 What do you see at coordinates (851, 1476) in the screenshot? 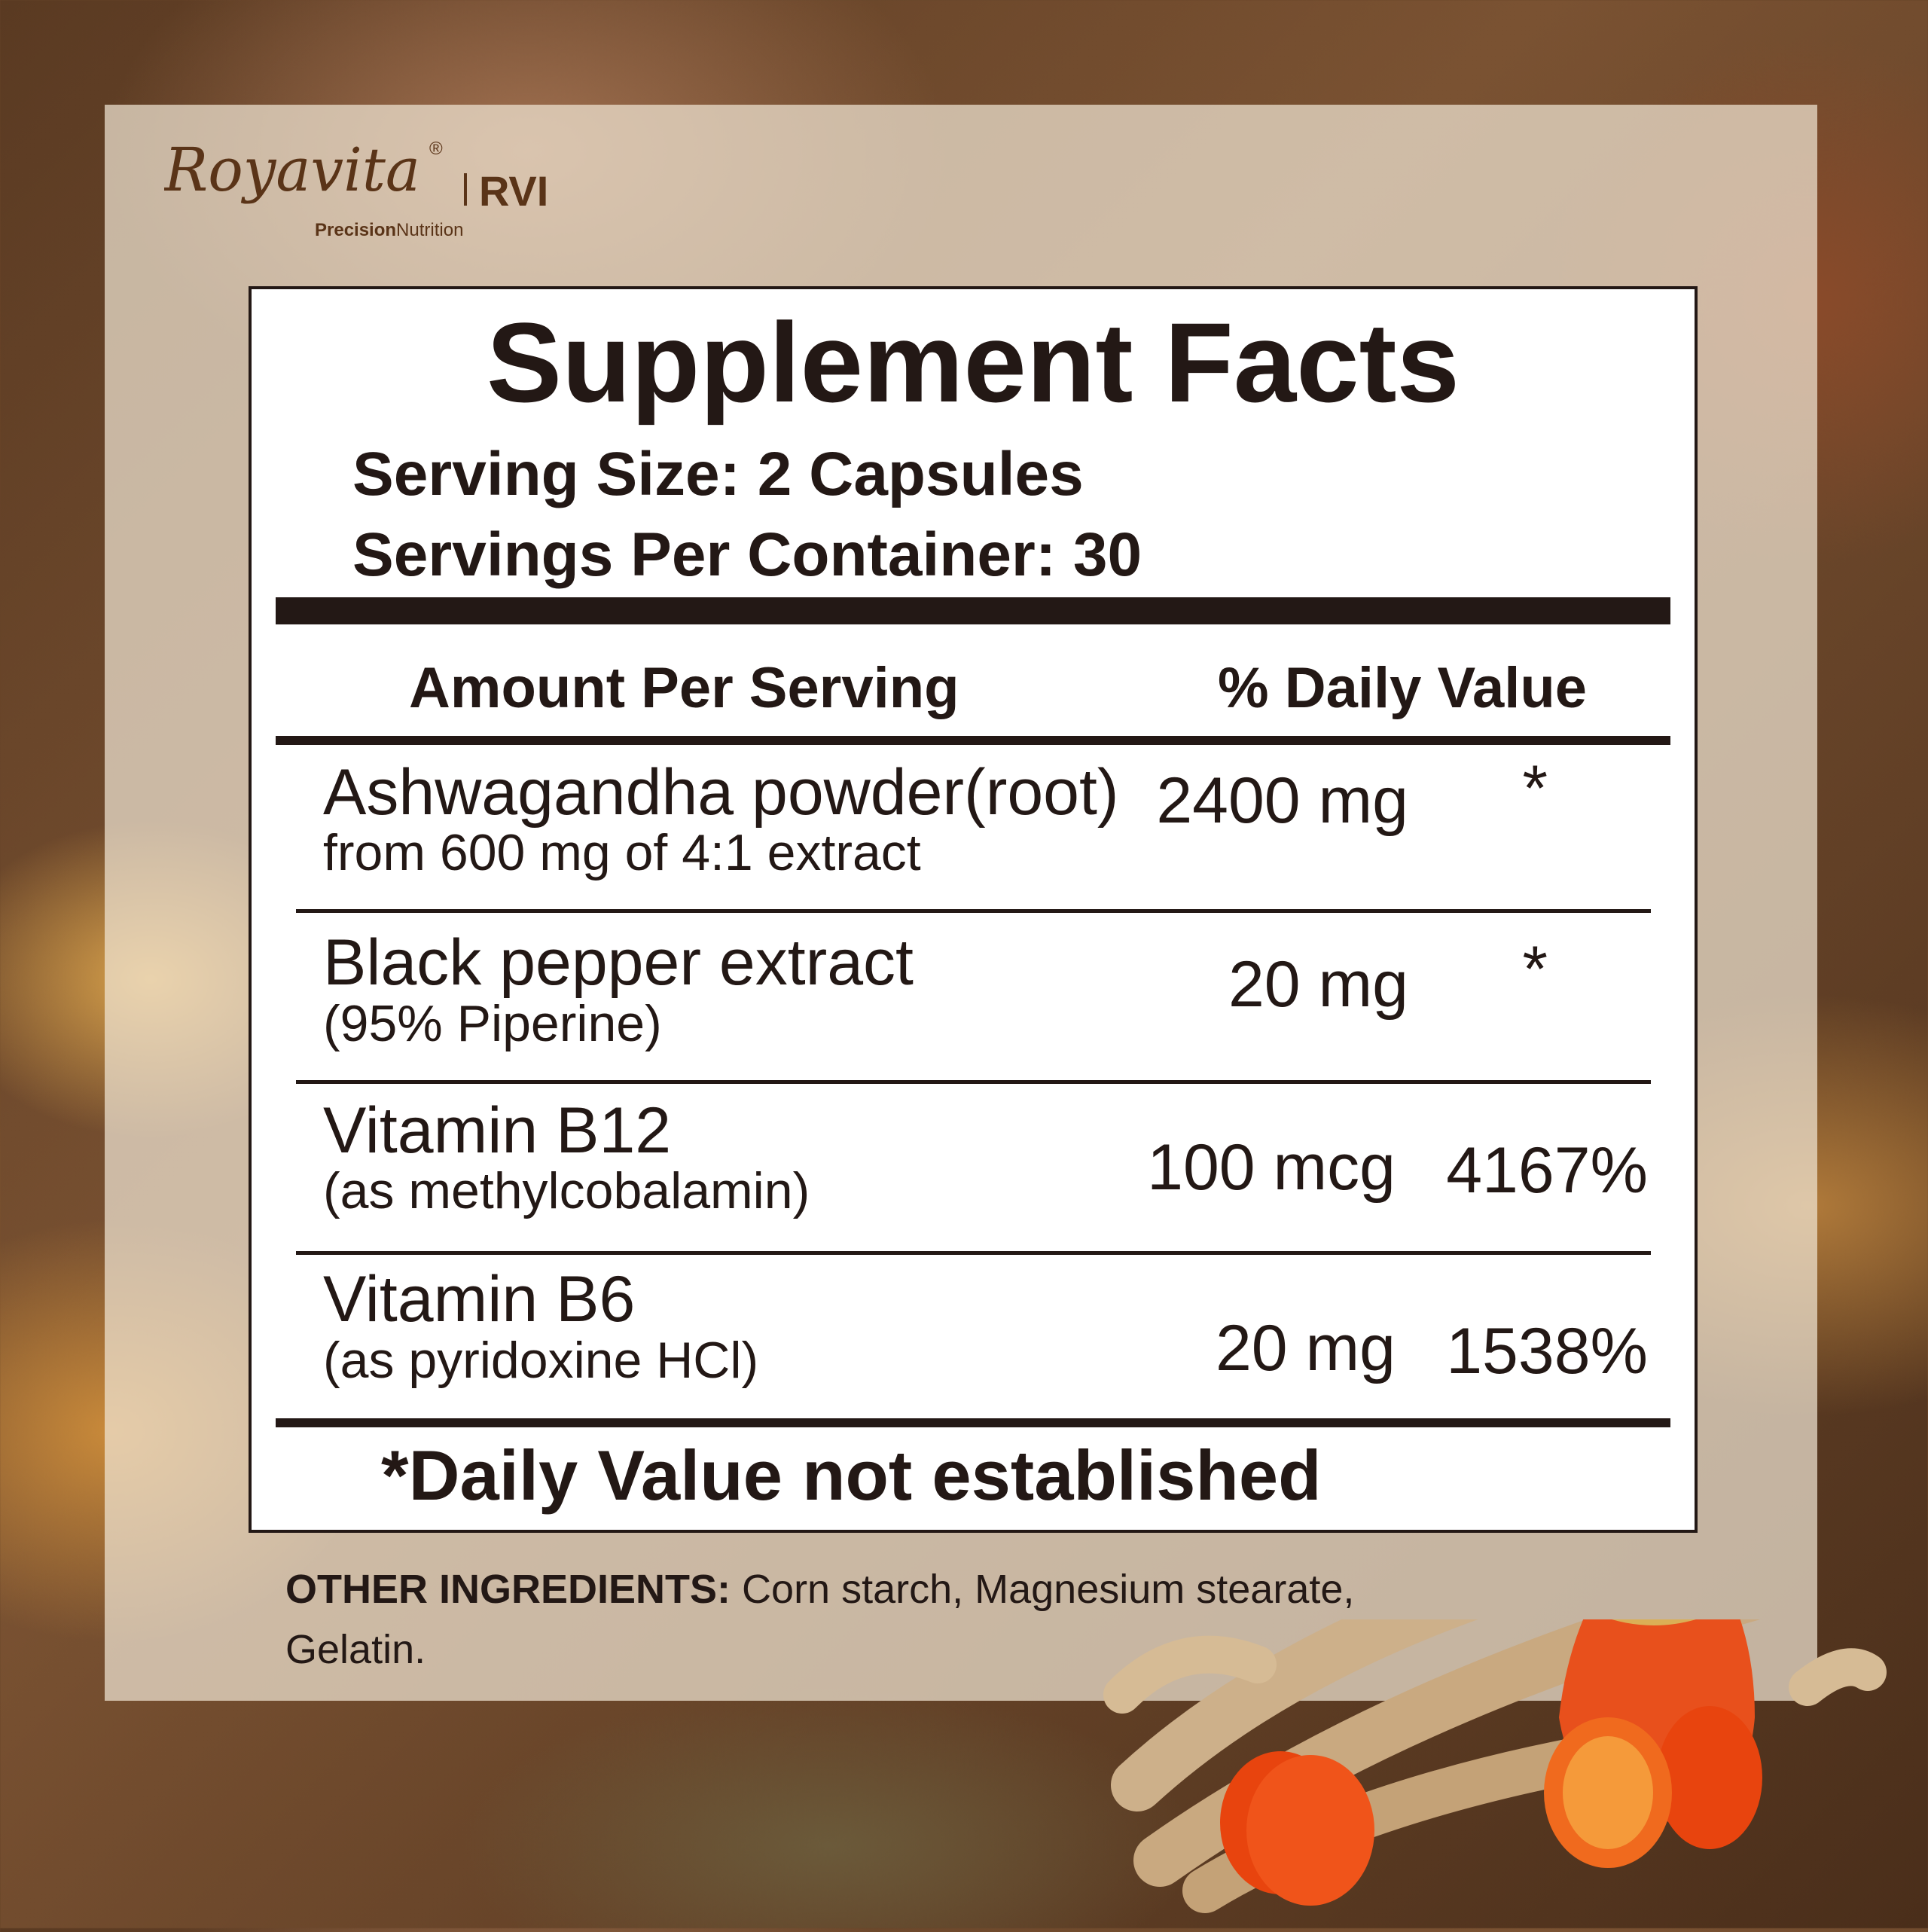
I see `footnote: *Daily Value not established` at bounding box center [851, 1476].